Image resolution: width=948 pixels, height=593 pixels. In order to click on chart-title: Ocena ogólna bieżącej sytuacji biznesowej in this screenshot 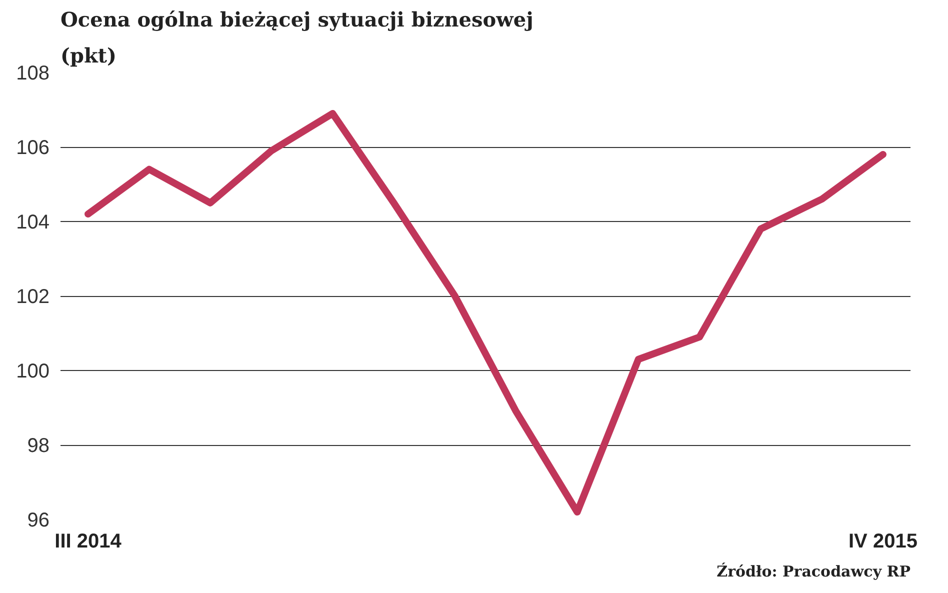, I will do `click(297, 20)`.